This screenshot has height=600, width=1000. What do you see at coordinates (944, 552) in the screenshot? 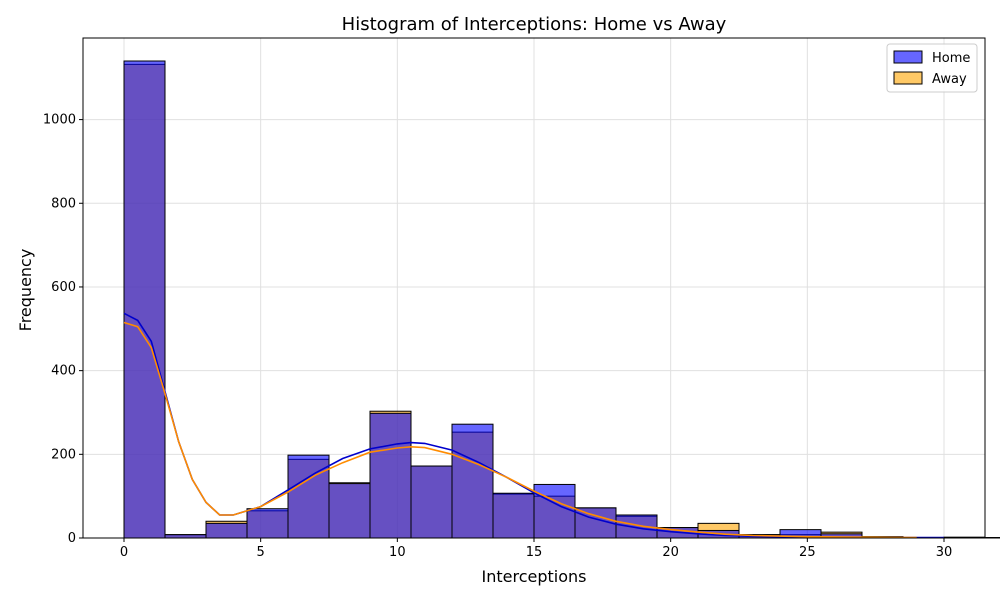
I see `x-tick-label: 30` at bounding box center [944, 552].